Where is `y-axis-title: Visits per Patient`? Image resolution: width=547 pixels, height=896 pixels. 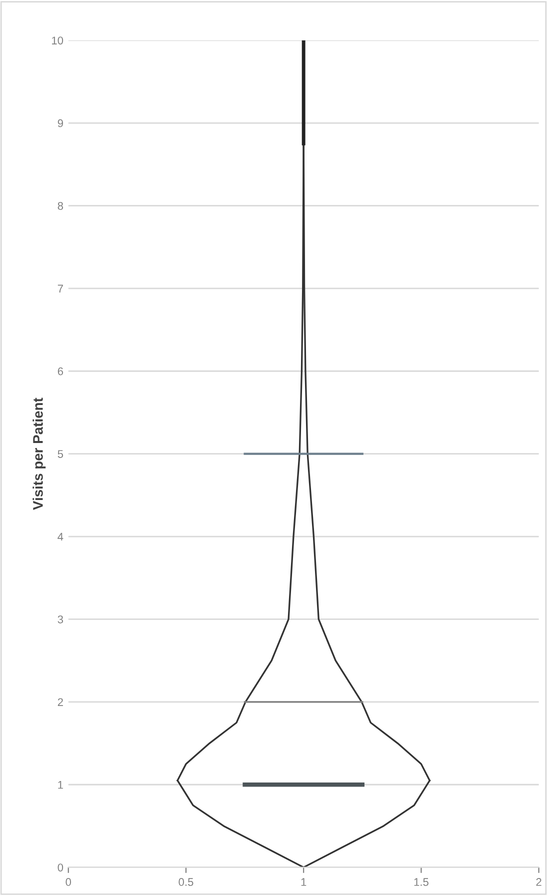 y-axis-title: Visits per Patient is located at coordinates (39, 454).